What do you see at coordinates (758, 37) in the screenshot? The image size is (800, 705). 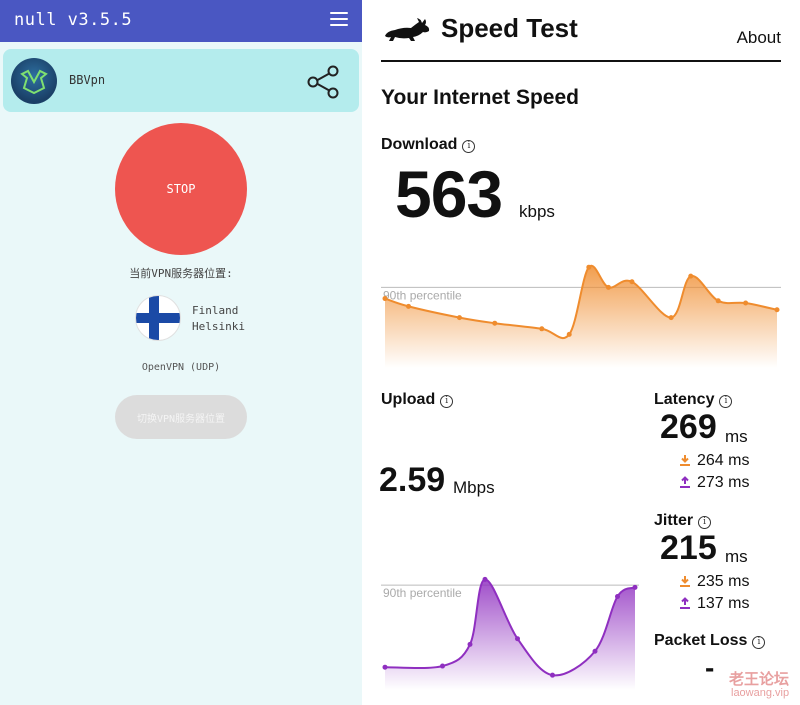 I see `about-link: About` at bounding box center [758, 37].